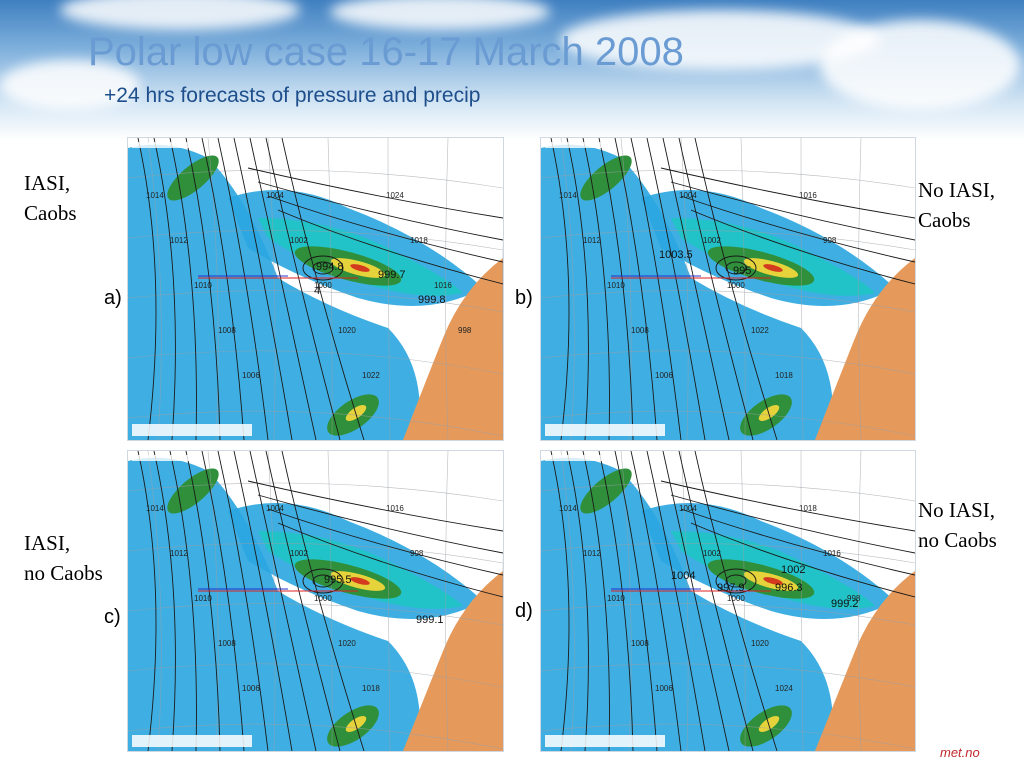  Describe the element at coordinates (392, 275) in the screenshot. I see `pressure-value-label: 999.7` at that location.